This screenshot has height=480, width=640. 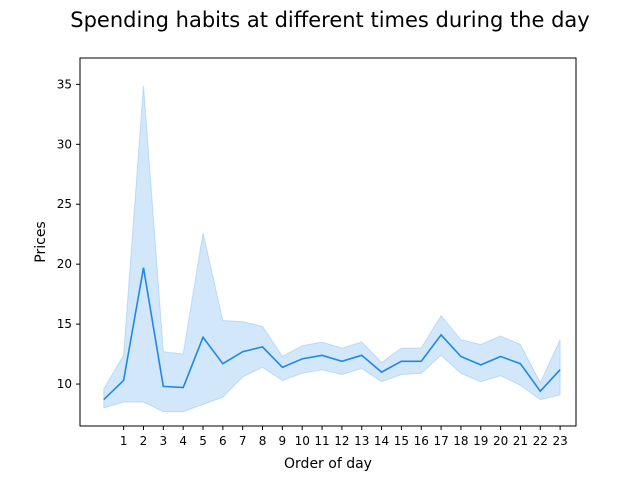 What do you see at coordinates (203, 441) in the screenshot?
I see `x-tick-label: 5` at bounding box center [203, 441].